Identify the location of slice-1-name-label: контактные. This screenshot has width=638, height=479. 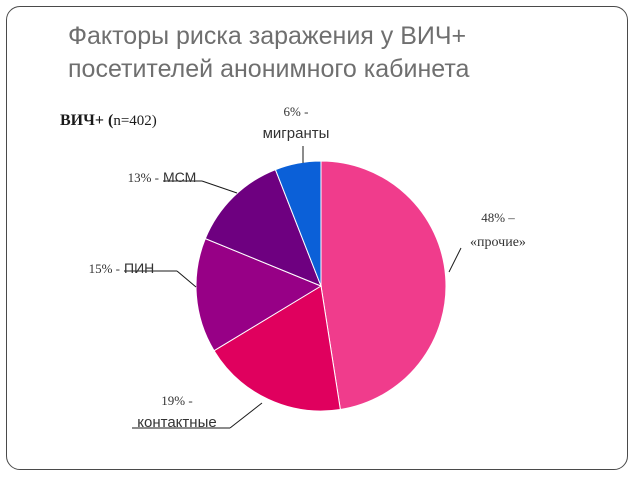
(176, 422).